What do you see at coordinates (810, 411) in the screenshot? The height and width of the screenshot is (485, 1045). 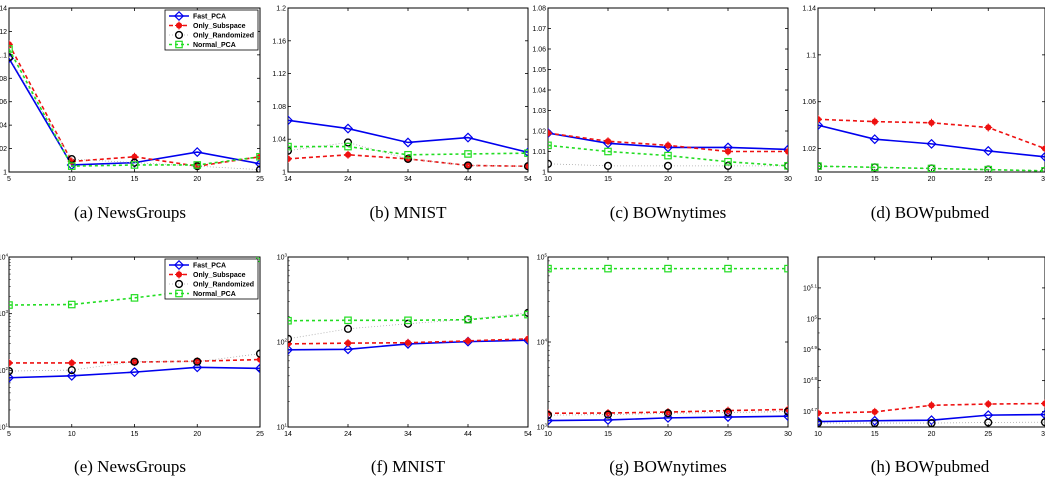 I see `y-tick-label: 104.7` at bounding box center [810, 411].